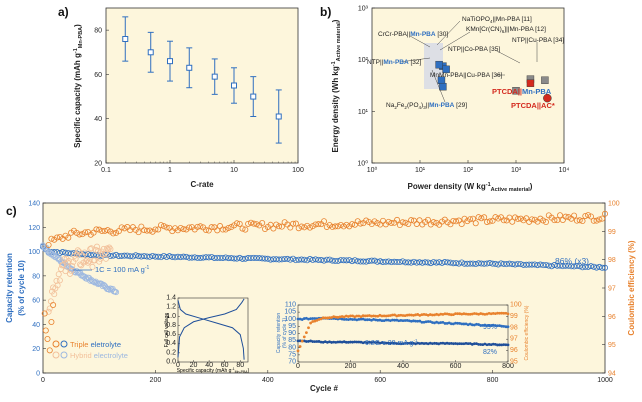 Image resolution: width=642 pixels, height=402 pixels. What do you see at coordinates (612, 260) in the screenshot?
I see `panel-c-ytick-right-label: 98` at bounding box center [612, 260].